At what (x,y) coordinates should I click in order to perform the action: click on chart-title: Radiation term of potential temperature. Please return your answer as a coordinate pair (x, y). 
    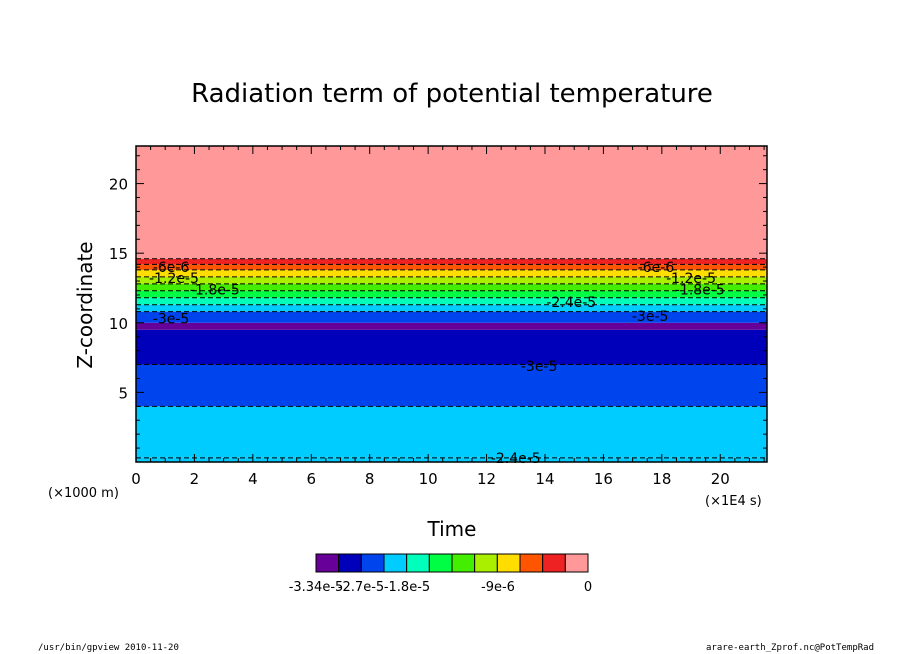
    Looking at the image, I should click on (452, 94).